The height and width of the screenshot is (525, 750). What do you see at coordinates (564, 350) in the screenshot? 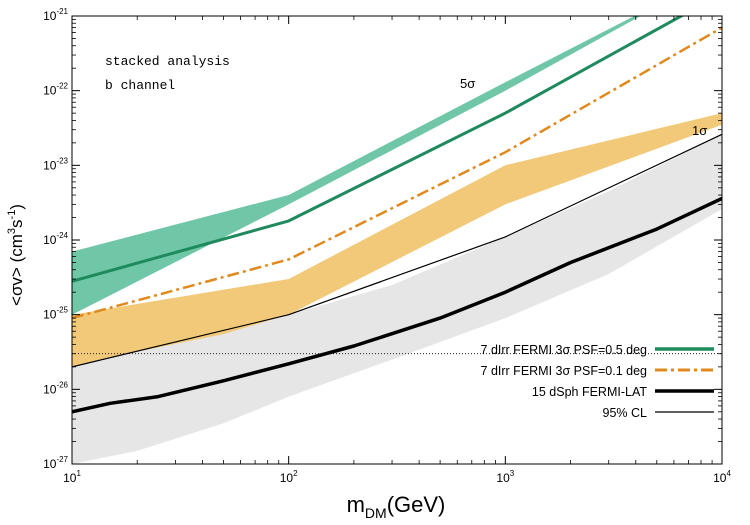
I see `legend-label-psf05: 7 dIrr FERMI 3σ PSF=0.5 deg` at bounding box center [564, 350].